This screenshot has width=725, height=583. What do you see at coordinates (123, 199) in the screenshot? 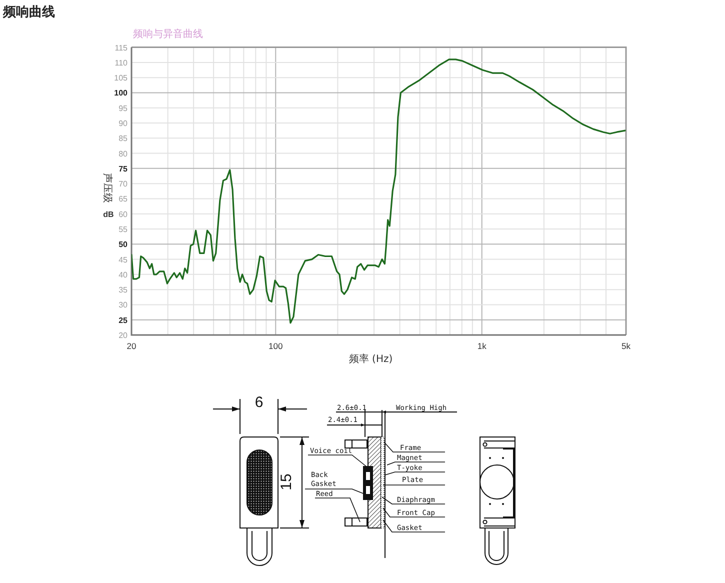
I see `y-tick-label: 65` at bounding box center [123, 199].